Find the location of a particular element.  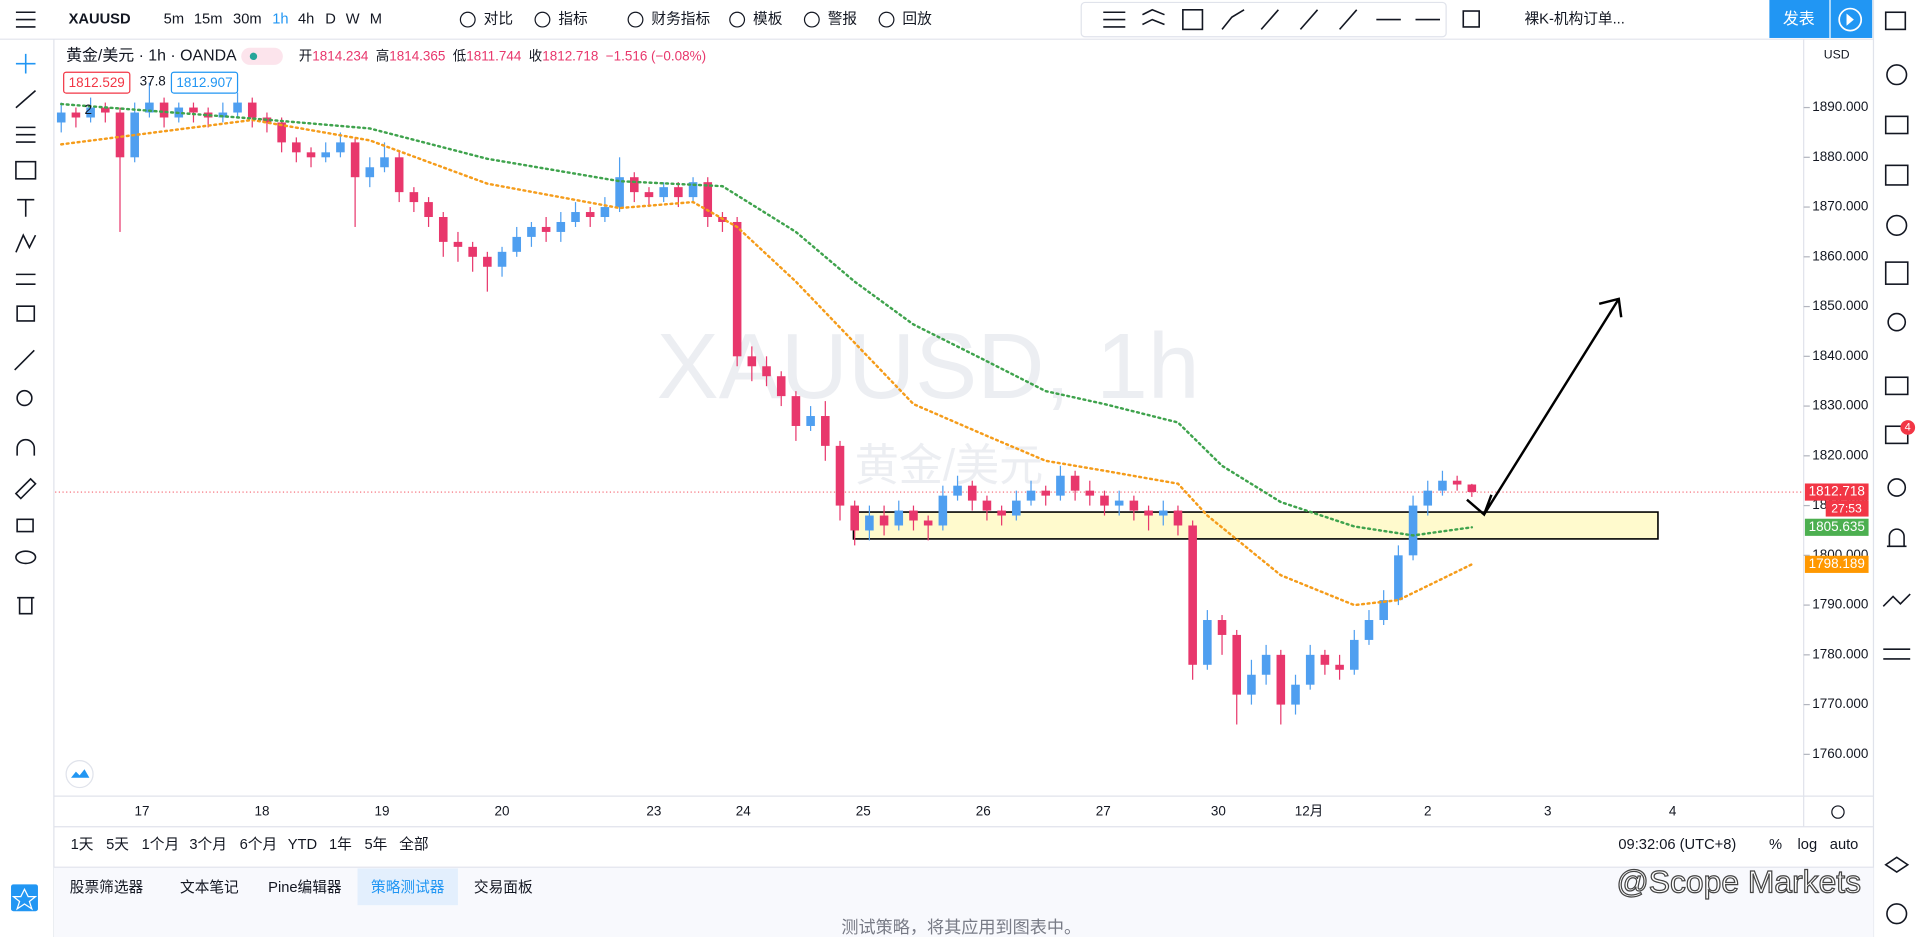

bid: 1812.529 is located at coordinates (97, 82).